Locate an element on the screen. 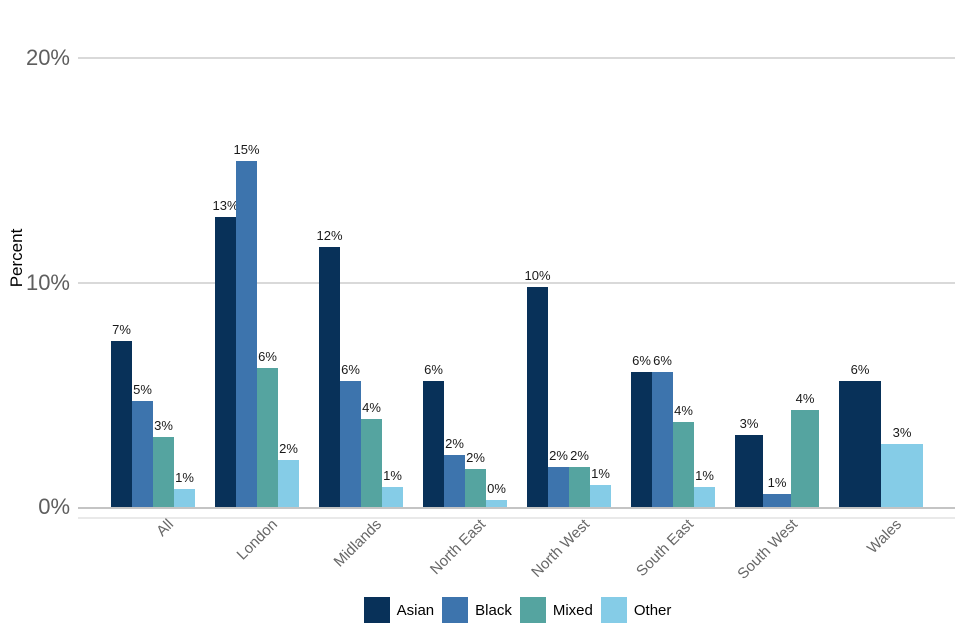 The height and width of the screenshot is (640, 960). legend-item-asian: Asian is located at coordinates (399, 610).